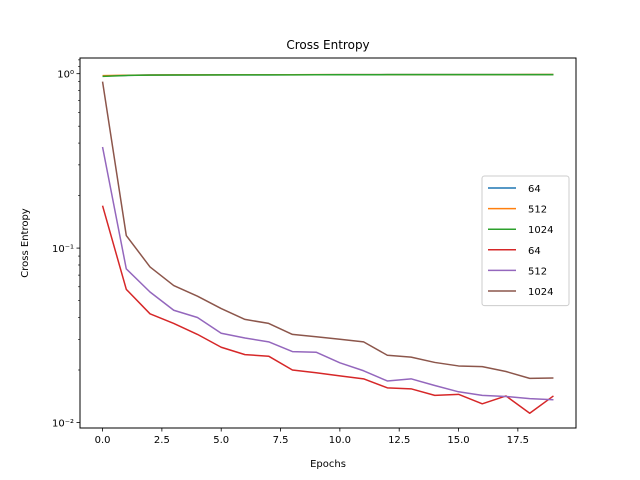 Image resolution: width=640 pixels, height=480 pixels. I want to click on y-axis-label: Cross Entropy, so click(25, 243).